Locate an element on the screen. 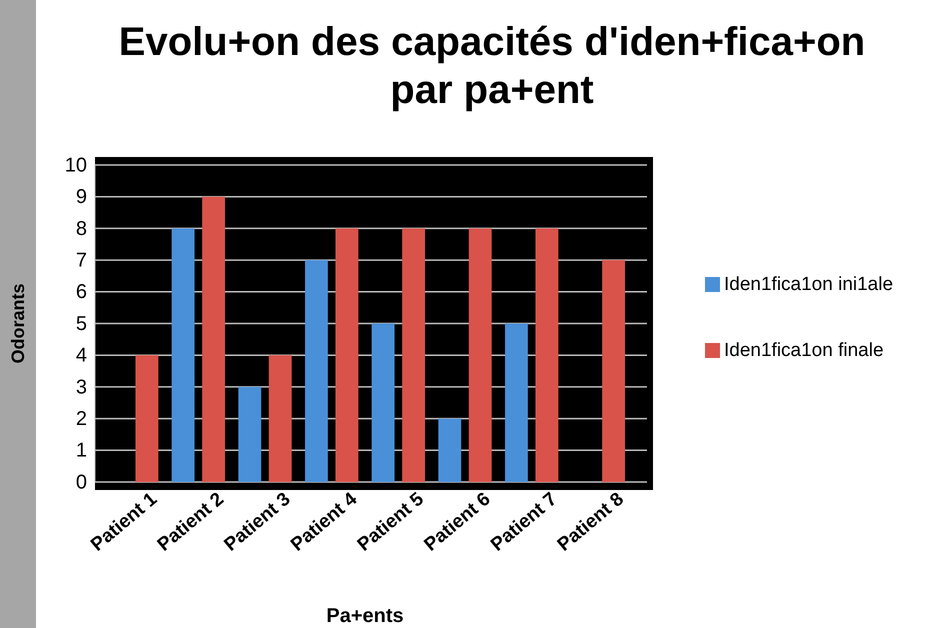  x-axis-title: Pa+ents is located at coordinates (365, 616).